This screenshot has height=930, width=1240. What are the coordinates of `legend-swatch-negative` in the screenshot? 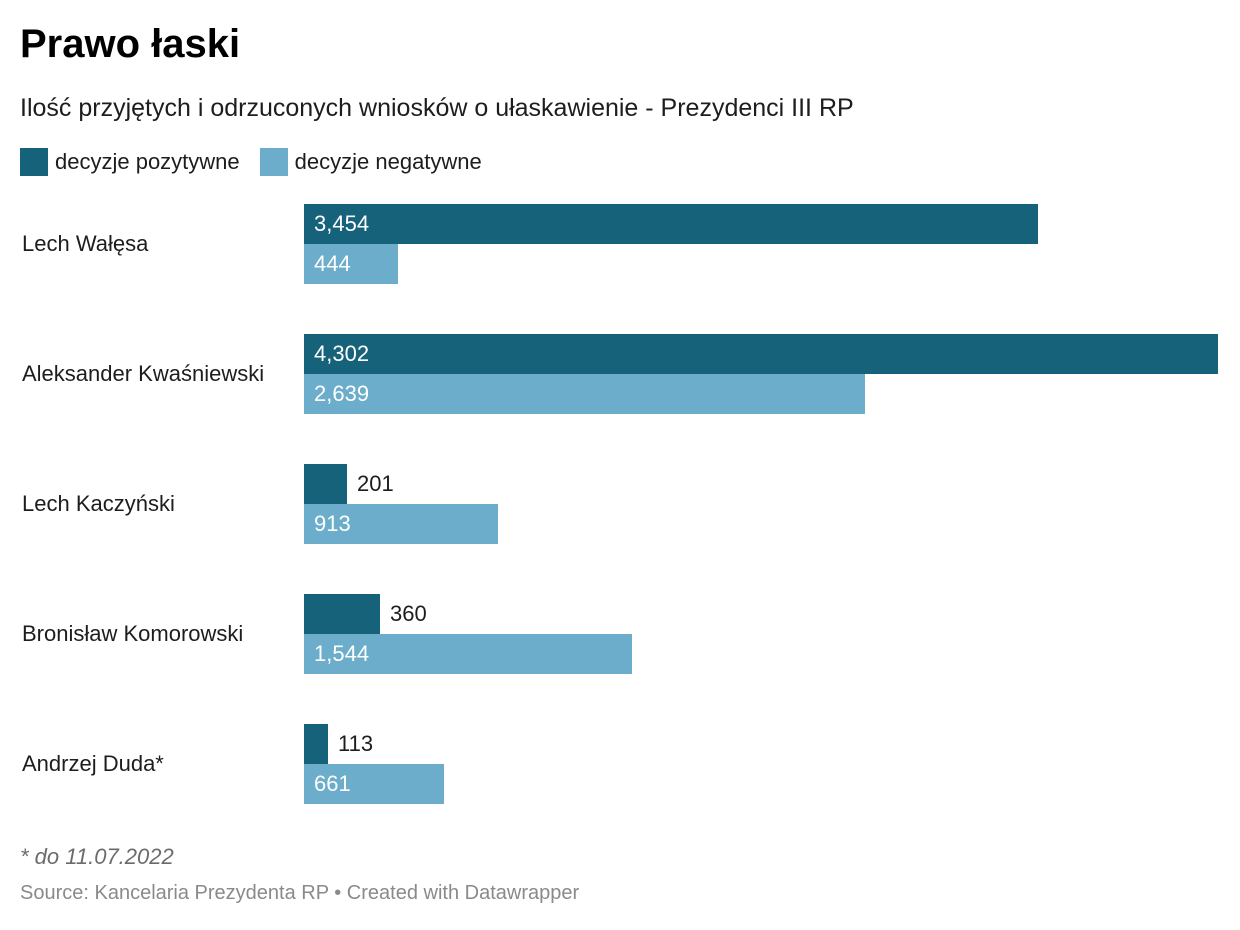 It's located at (273, 162).